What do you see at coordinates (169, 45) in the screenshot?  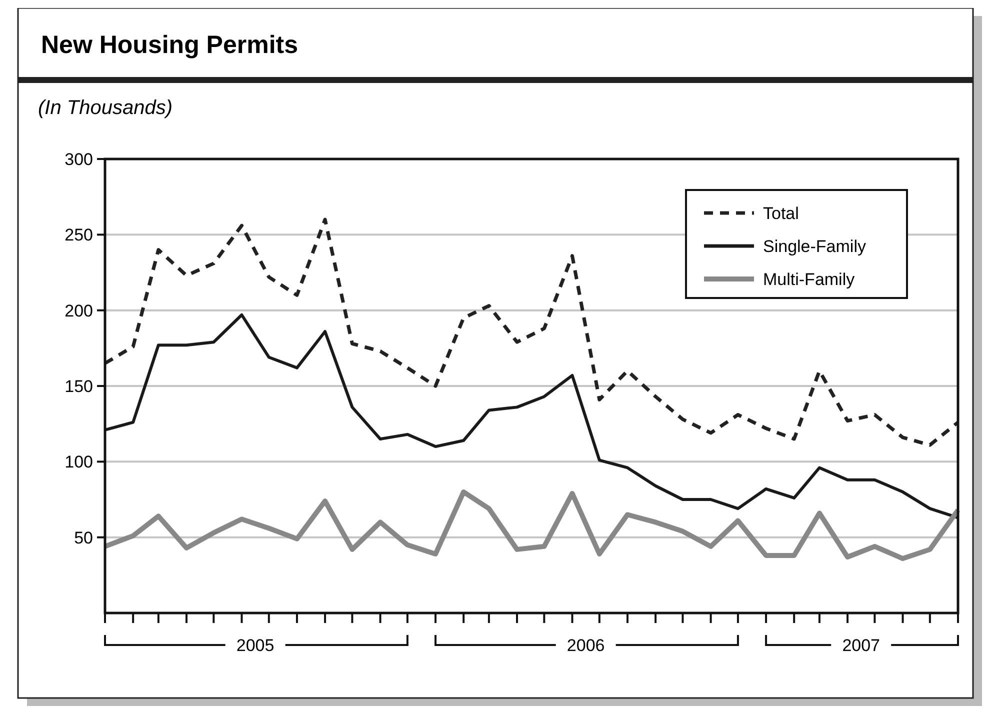 I see `chart-title: New Housing Permits` at bounding box center [169, 45].